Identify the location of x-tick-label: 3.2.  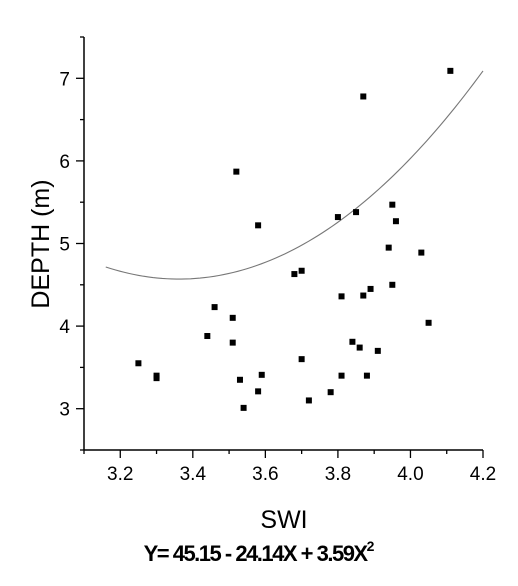
(120, 474).